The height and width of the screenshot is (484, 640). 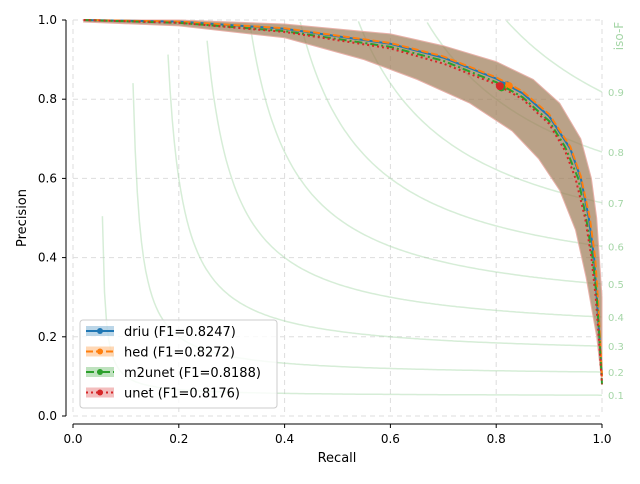 What do you see at coordinates (496, 439) in the screenshot?
I see `x-tick-label: 0.8` at bounding box center [496, 439].